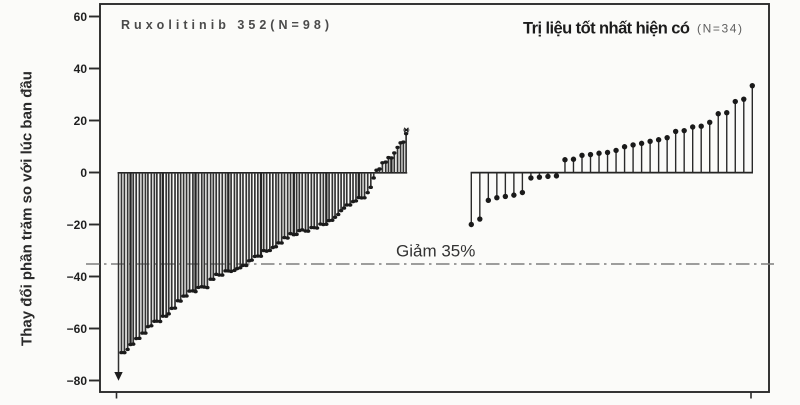  I want to click on svg-text: 0, so click(83, 173).